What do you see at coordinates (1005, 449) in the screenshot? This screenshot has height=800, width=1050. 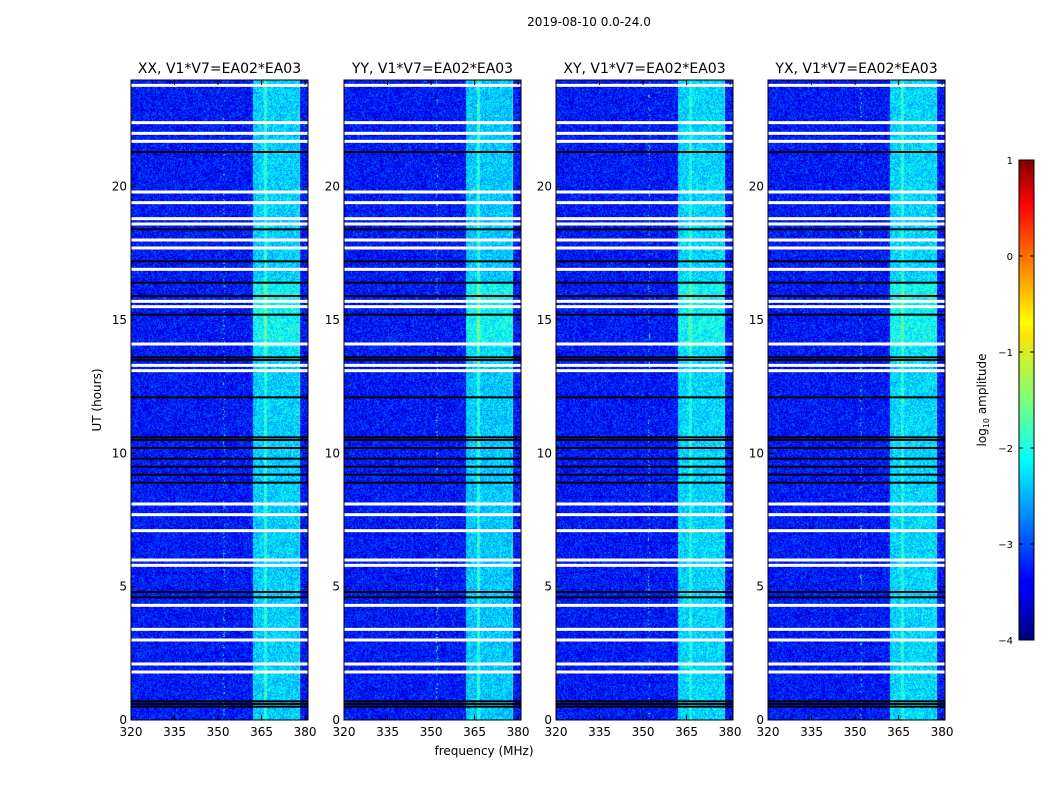 I see `colorbar-tick-label: −2` at bounding box center [1005, 449].